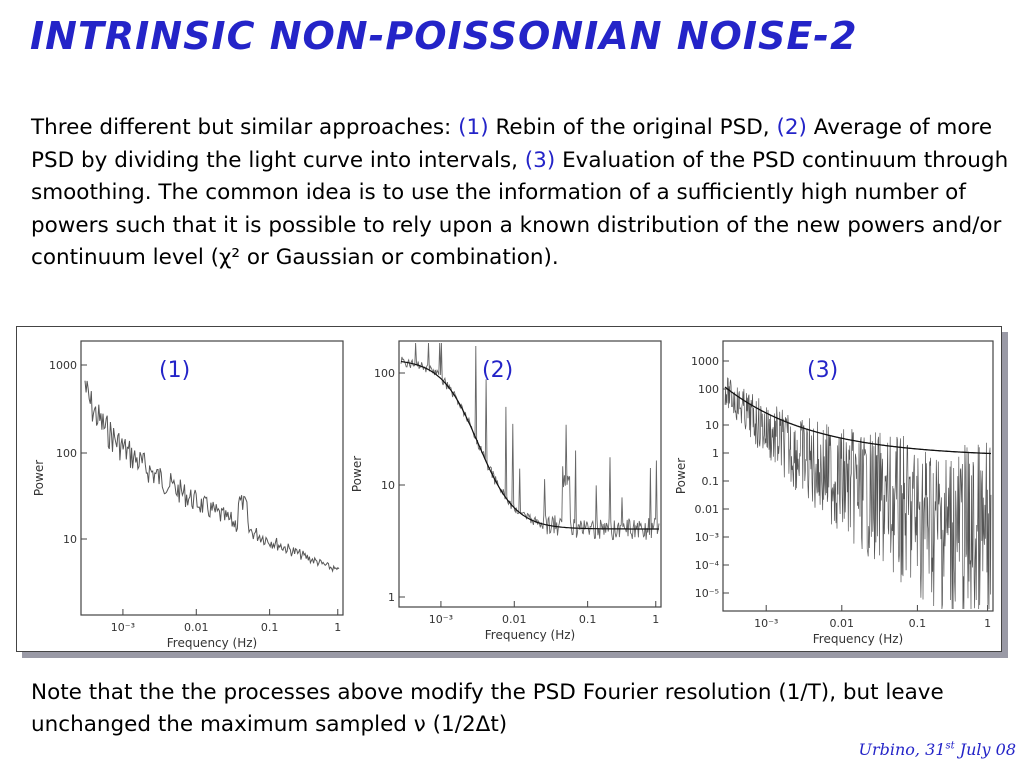 Image resolution: width=1024 pixels, height=768 pixels. What do you see at coordinates (632, 127) in the screenshot?
I see `intro-text: Rebin of the original PSD,` at bounding box center [632, 127].